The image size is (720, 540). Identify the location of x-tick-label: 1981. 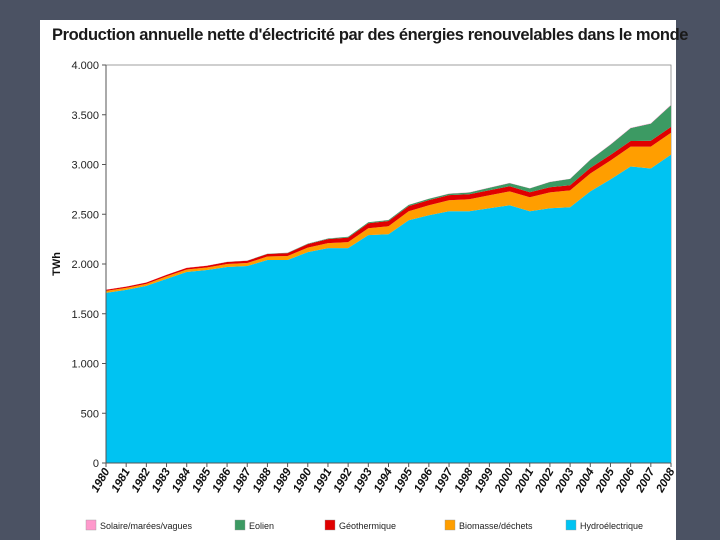
(121, 481).